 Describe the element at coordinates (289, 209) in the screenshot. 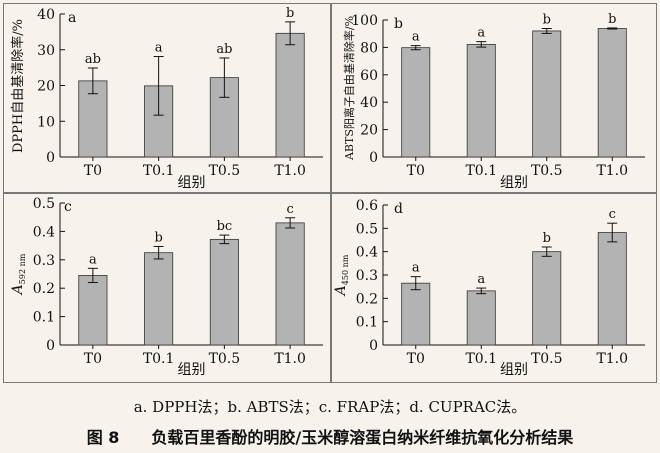

I see `panel-c-significance-letter: c` at that location.